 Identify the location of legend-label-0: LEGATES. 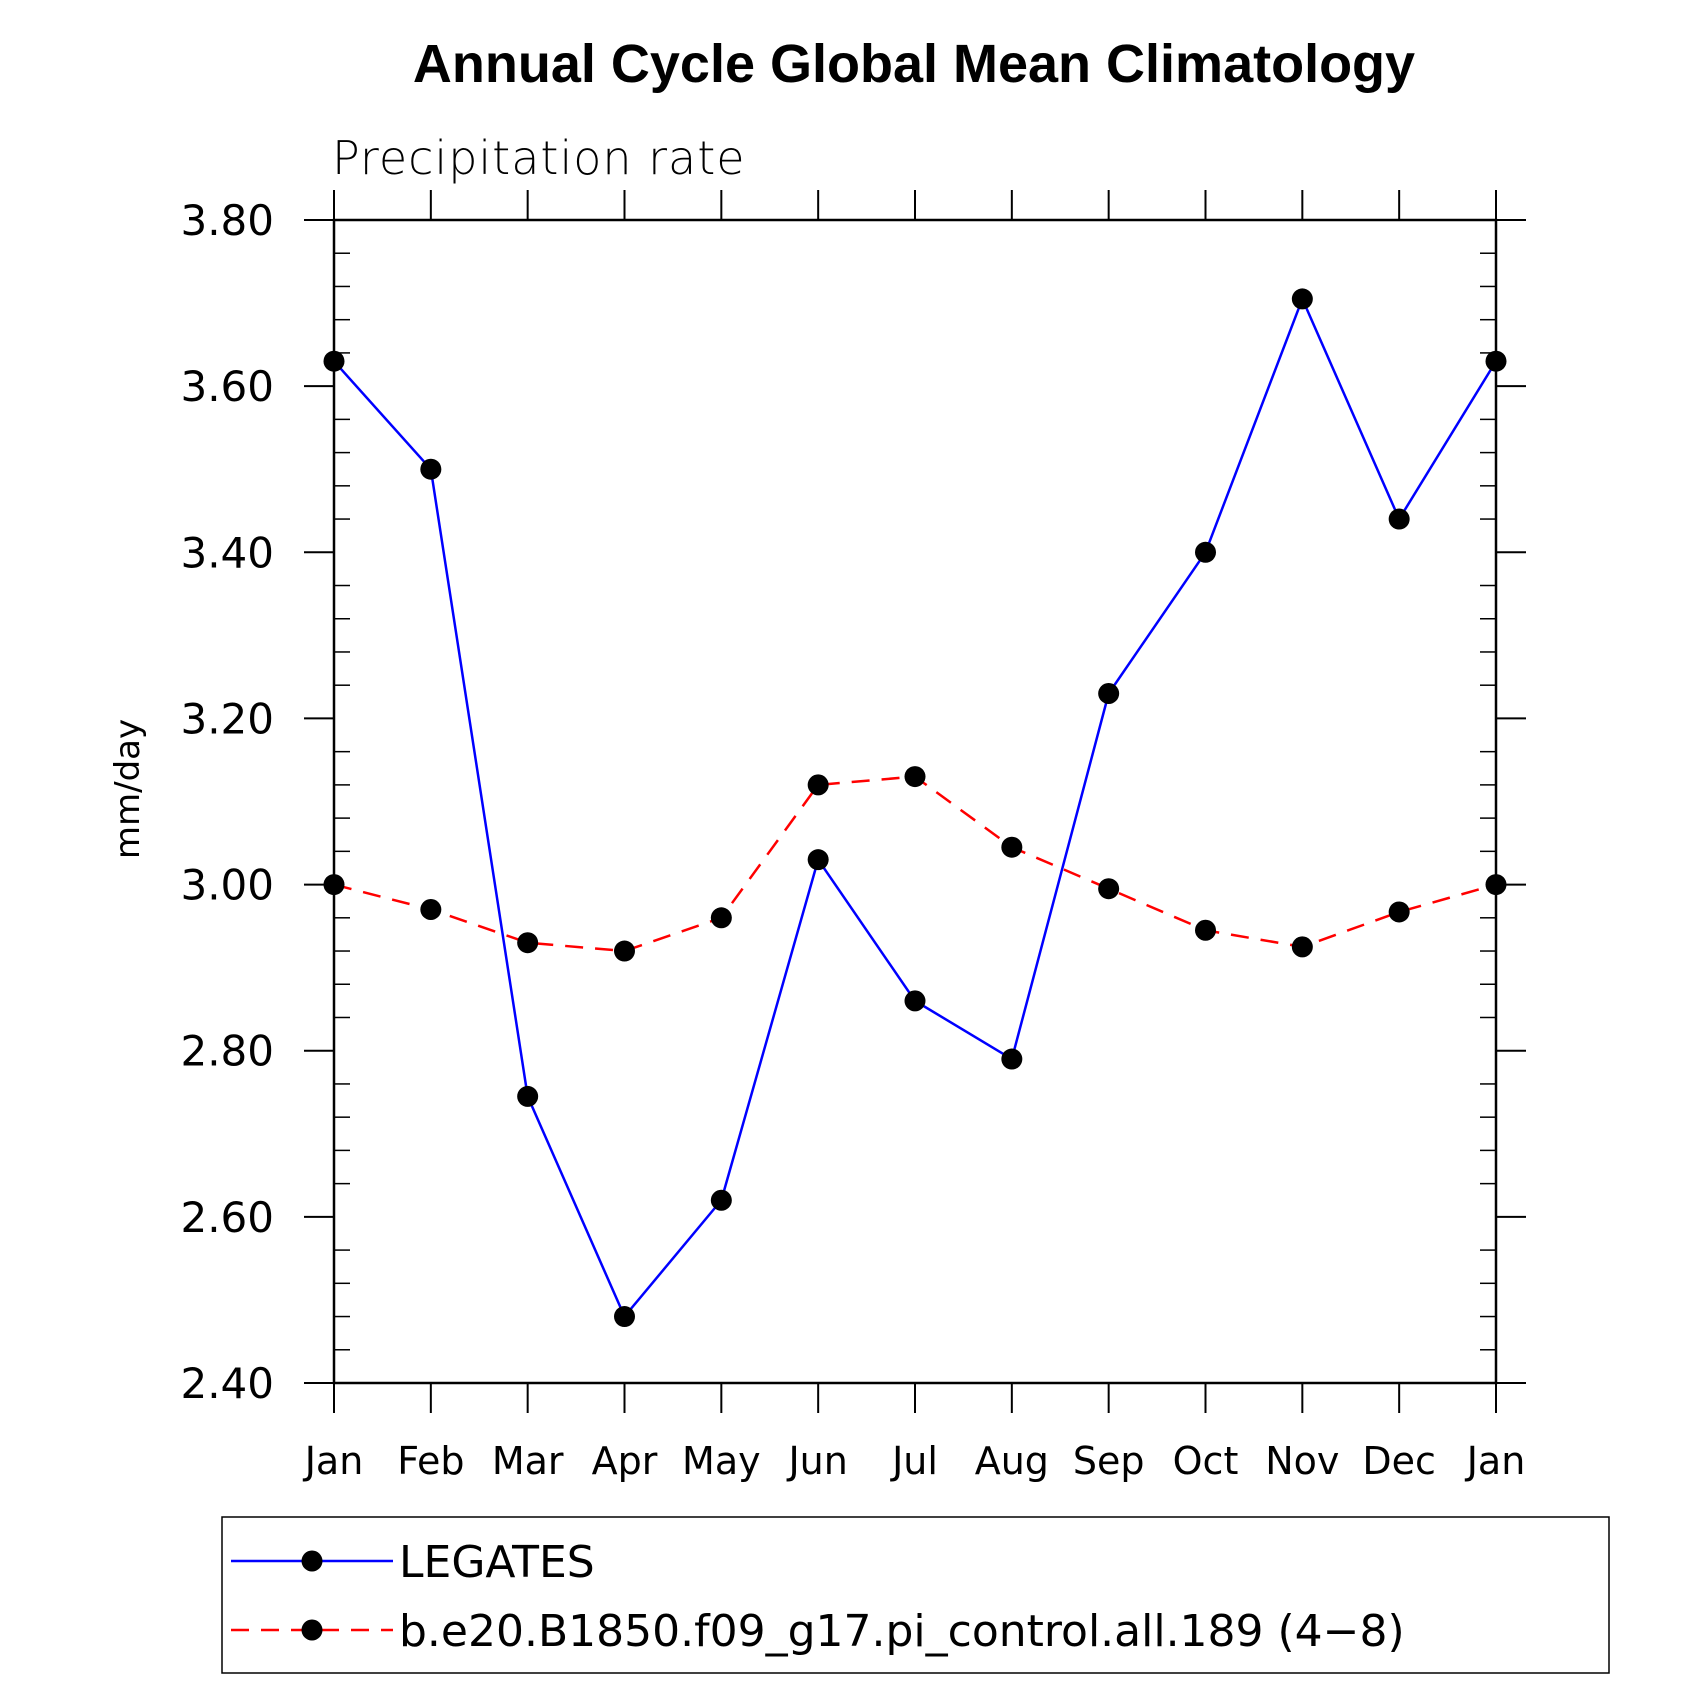
(497, 1562).